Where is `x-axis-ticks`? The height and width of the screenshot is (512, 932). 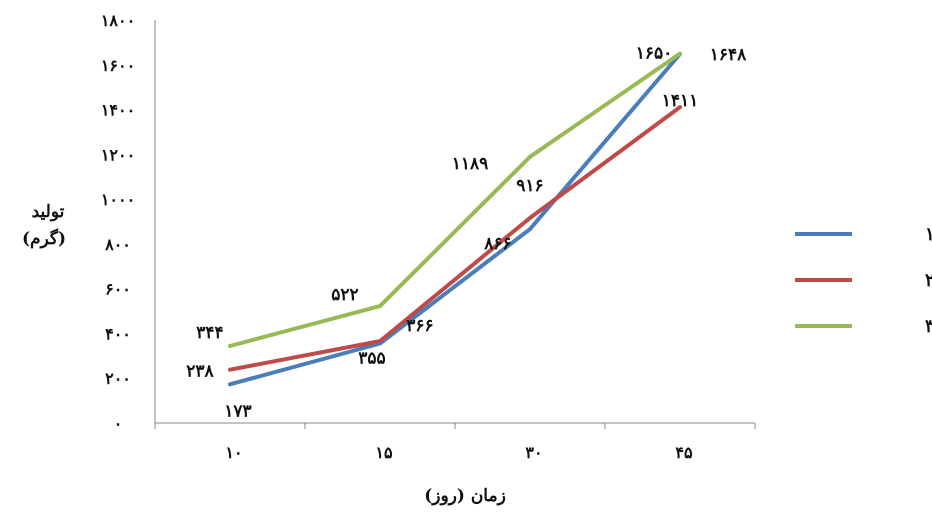
x-axis-ticks is located at coordinates (455, 426).